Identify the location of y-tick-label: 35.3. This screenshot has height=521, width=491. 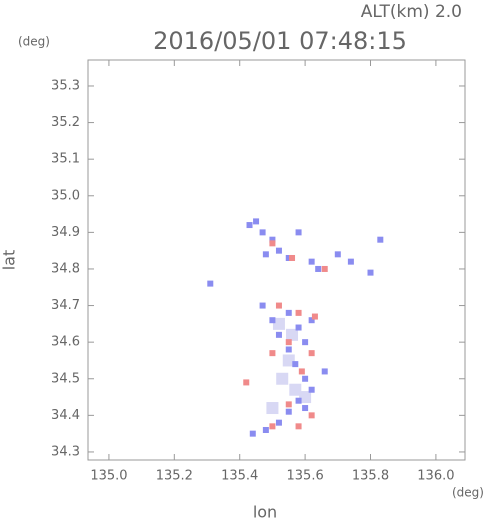
(65, 85).